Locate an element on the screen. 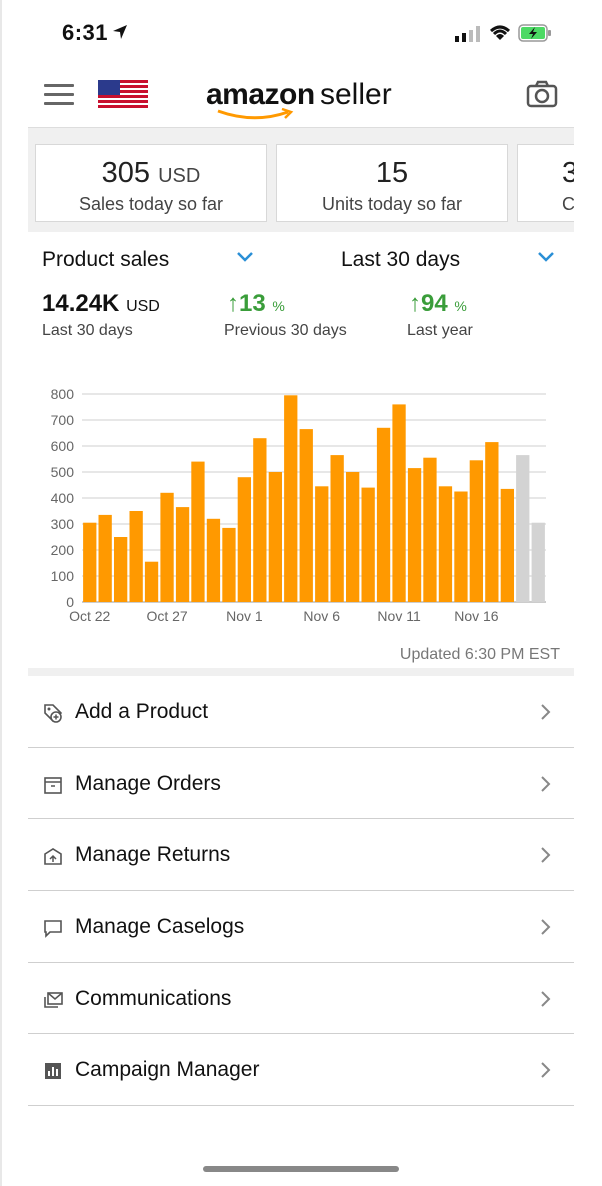 This screenshot has width=602, height=1186. y-tick-label: 400 is located at coordinates (63, 498).